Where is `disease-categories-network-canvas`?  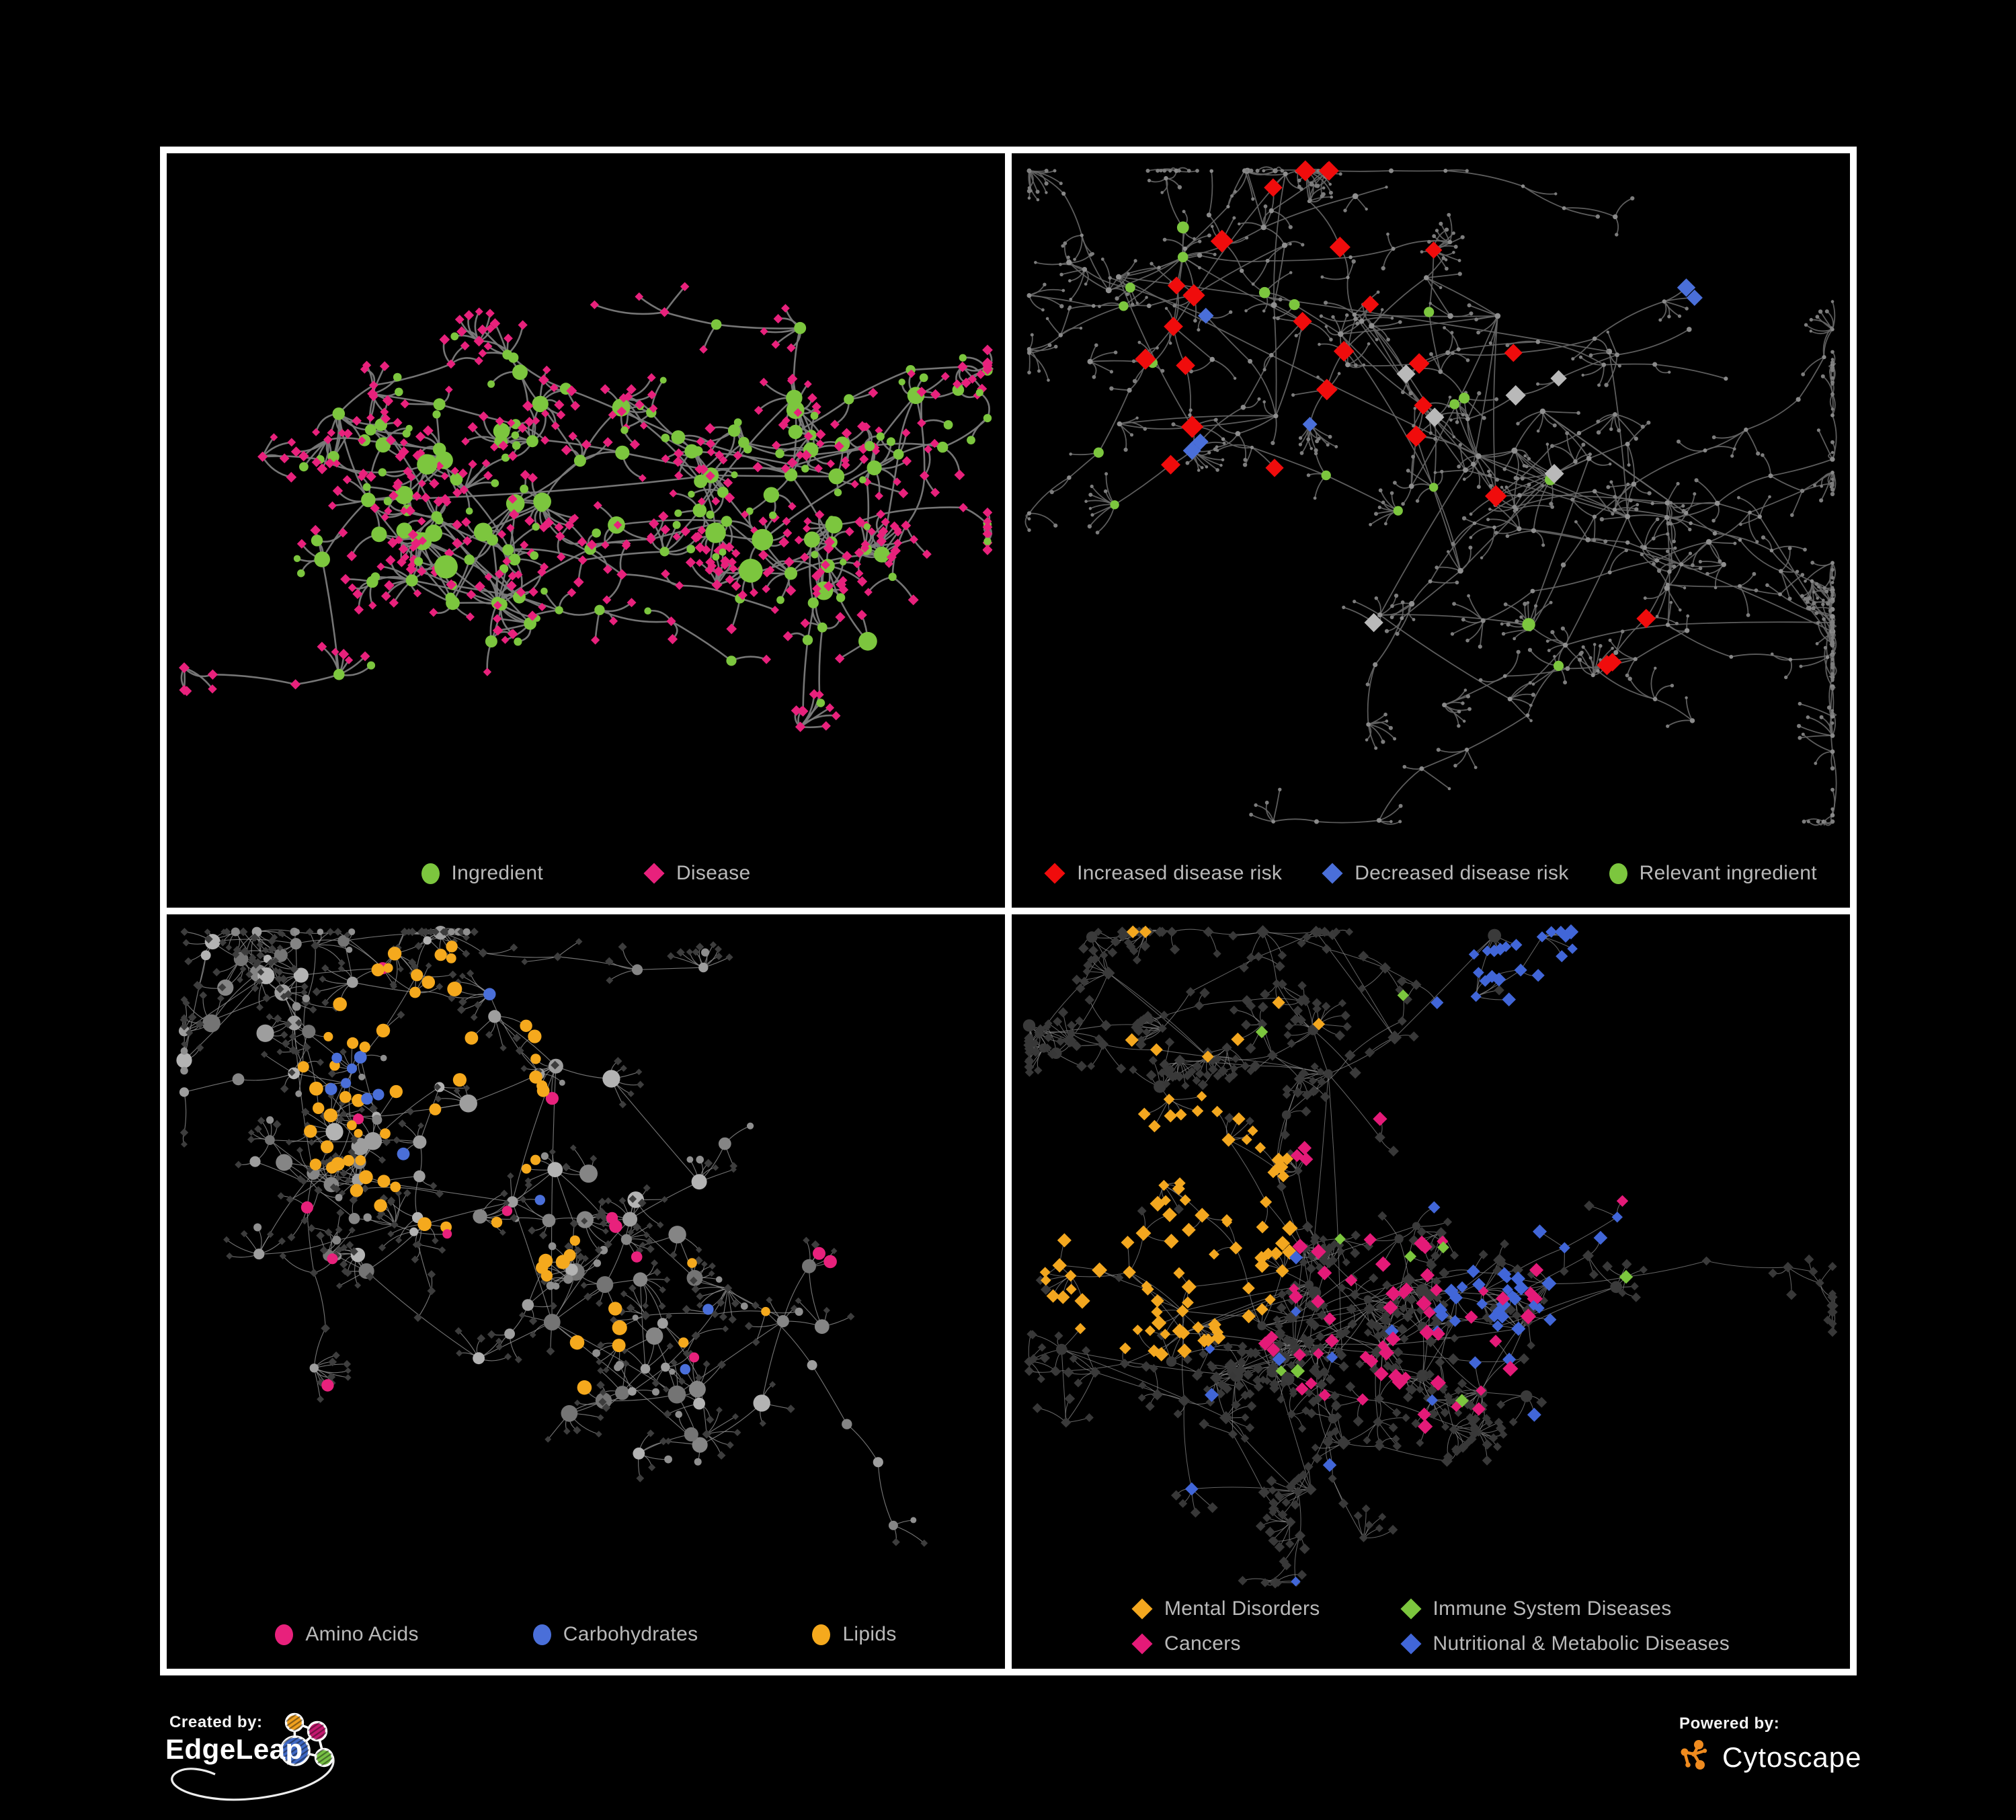
disease-categories-network-canvas is located at coordinates (1430, 1256).